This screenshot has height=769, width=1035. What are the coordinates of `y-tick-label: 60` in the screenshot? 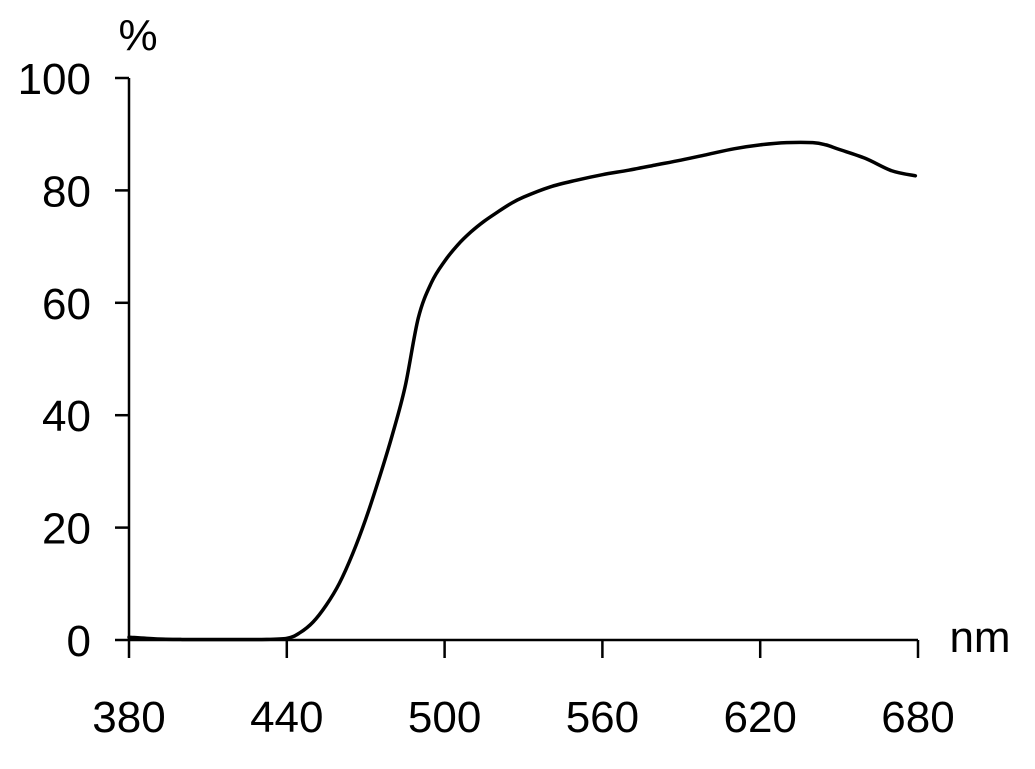 It's located at (66, 304).